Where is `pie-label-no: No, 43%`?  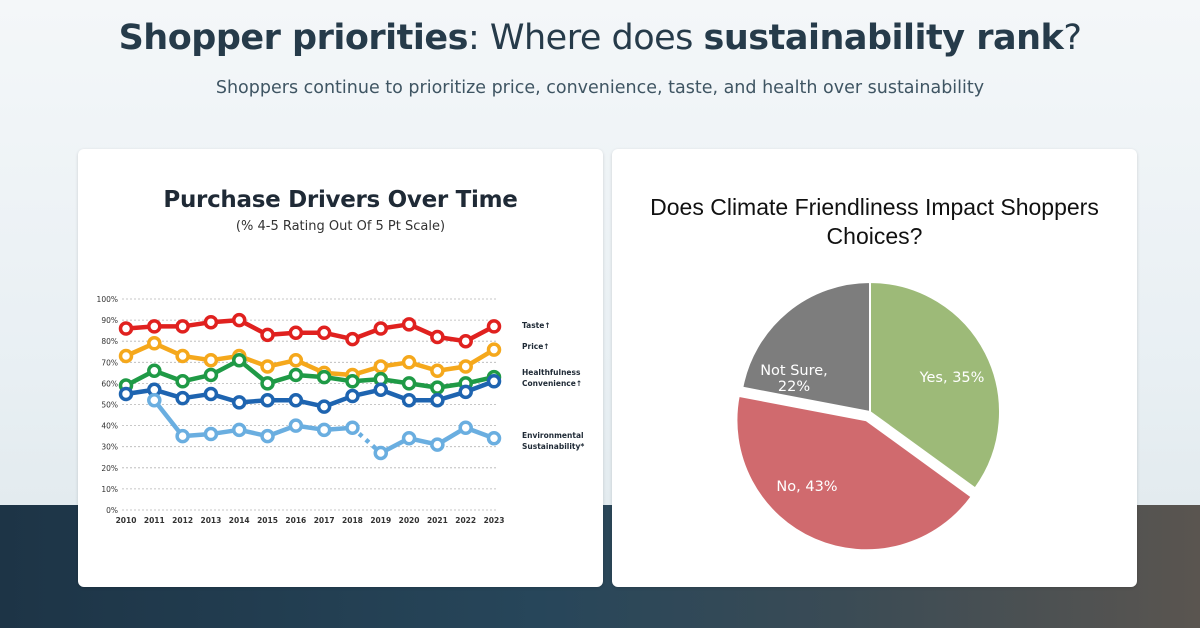
pie-label-no: No, 43% is located at coordinates (806, 487).